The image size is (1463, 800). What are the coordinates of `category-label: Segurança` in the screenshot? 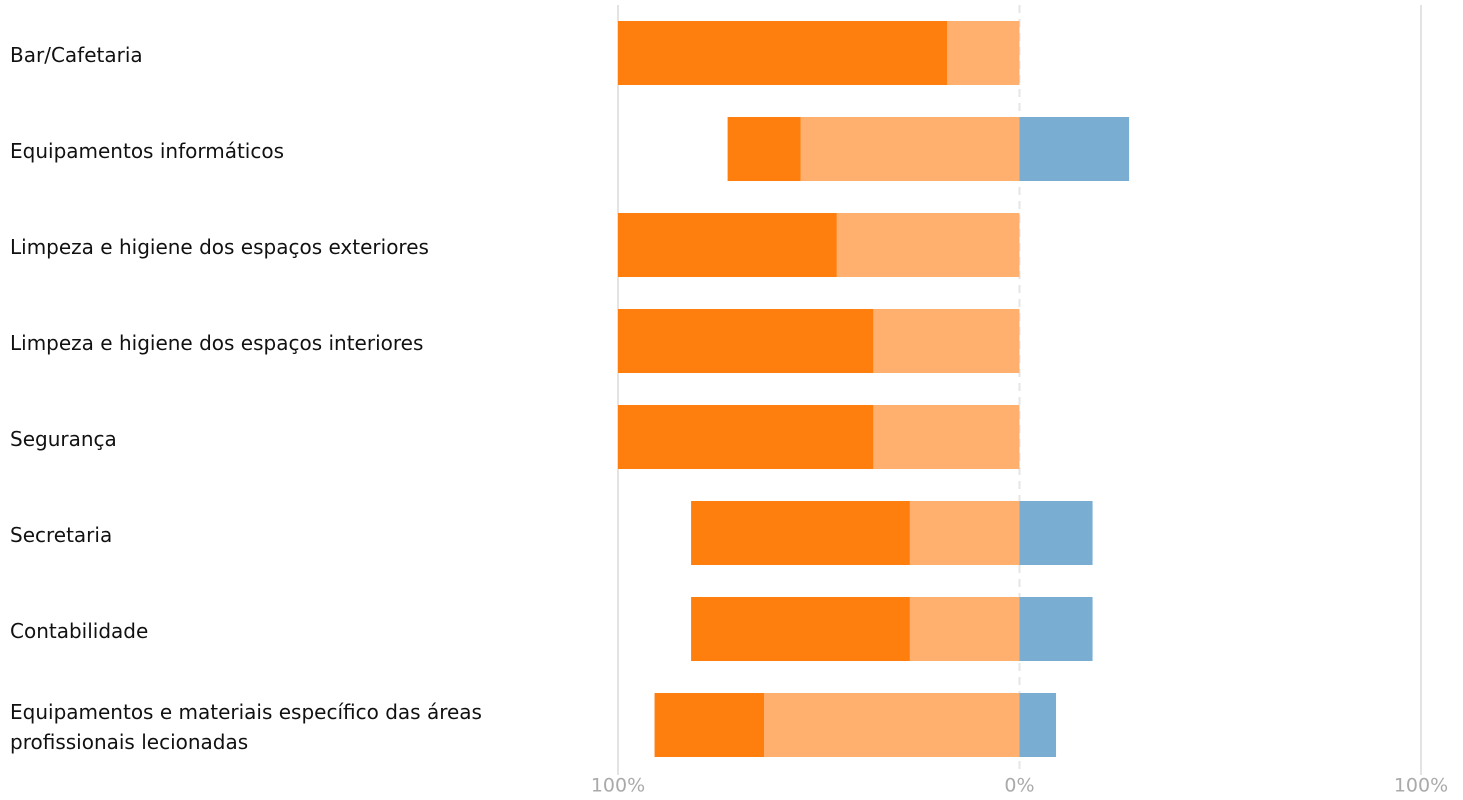 It's located at (63, 439).